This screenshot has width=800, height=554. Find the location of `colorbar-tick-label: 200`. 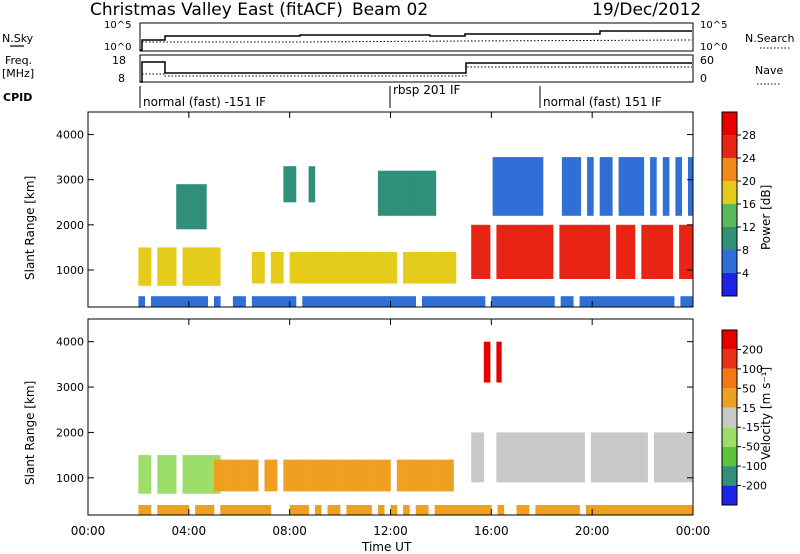

colorbar-tick-label: 200 is located at coordinates (752, 349).